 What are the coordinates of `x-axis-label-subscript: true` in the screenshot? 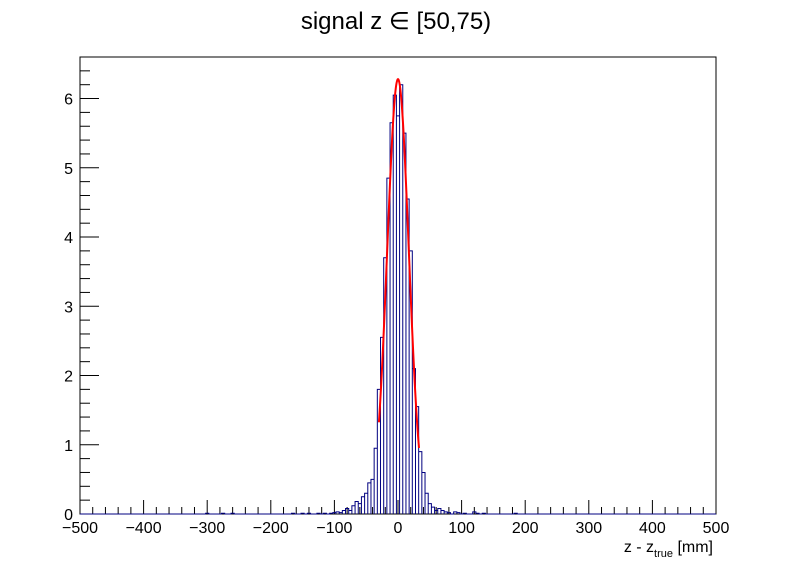 It's located at (663, 554).